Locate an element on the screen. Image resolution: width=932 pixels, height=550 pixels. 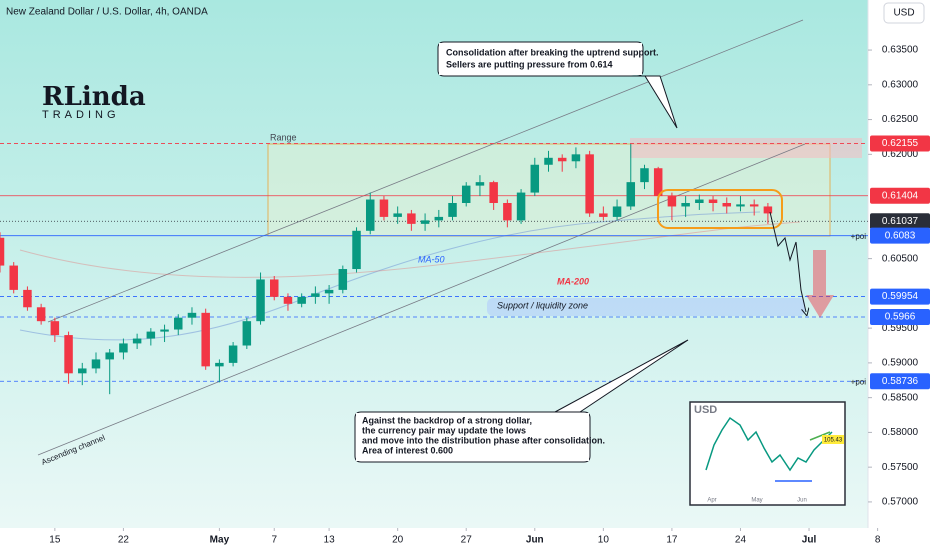
y-tick-label: 0.58500 is located at coordinates (900, 397).